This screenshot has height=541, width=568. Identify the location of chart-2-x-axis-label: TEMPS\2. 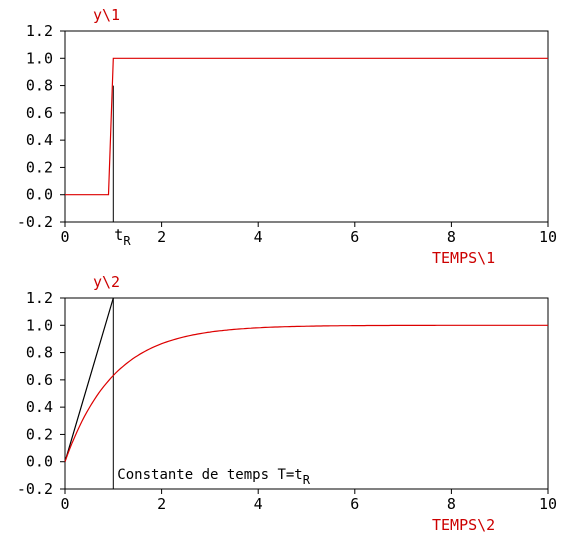
(463, 525).